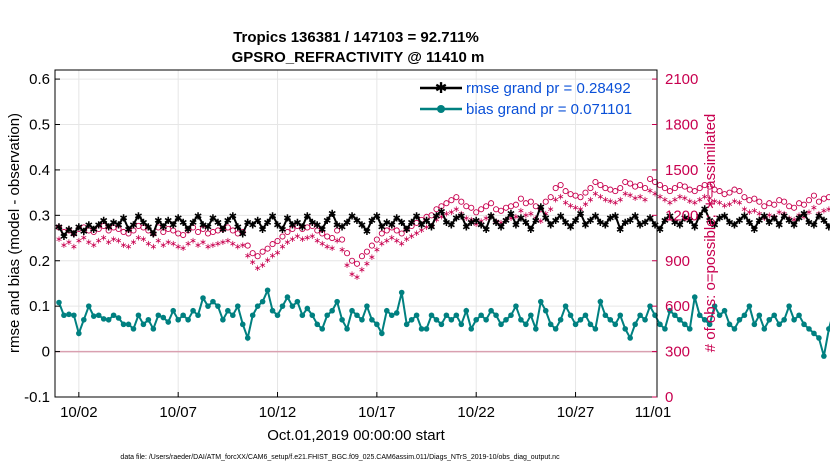  I want to click on rmse-line, so click(444, 220).